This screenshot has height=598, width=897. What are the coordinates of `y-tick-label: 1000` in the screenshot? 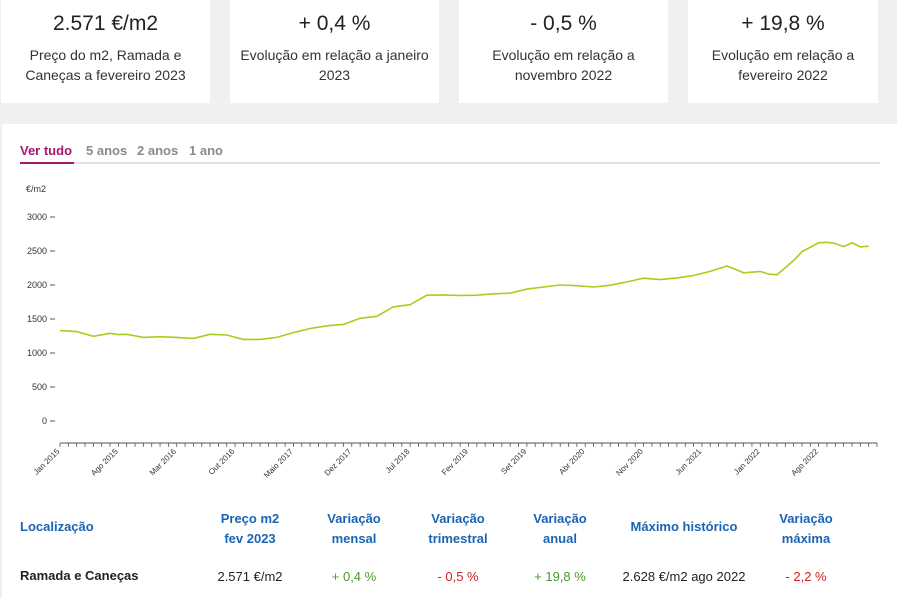 It's located at (37, 353).